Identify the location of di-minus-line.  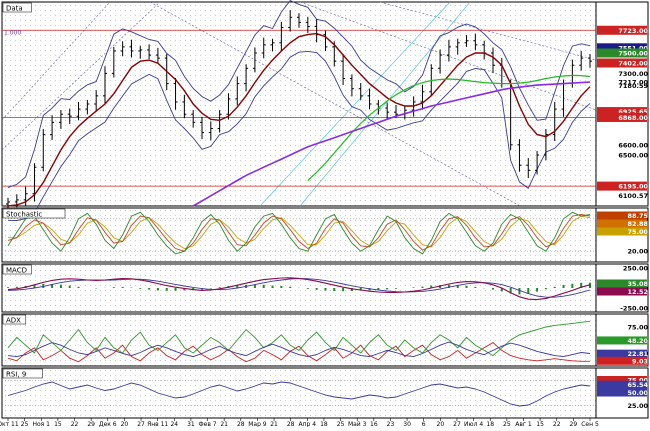
(298, 352).